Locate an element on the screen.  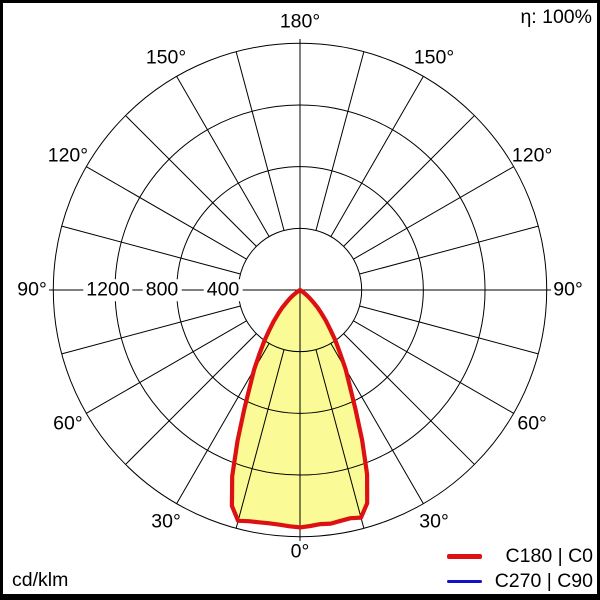
angle-label-90-right: 90° is located at coordinates (568, 289).